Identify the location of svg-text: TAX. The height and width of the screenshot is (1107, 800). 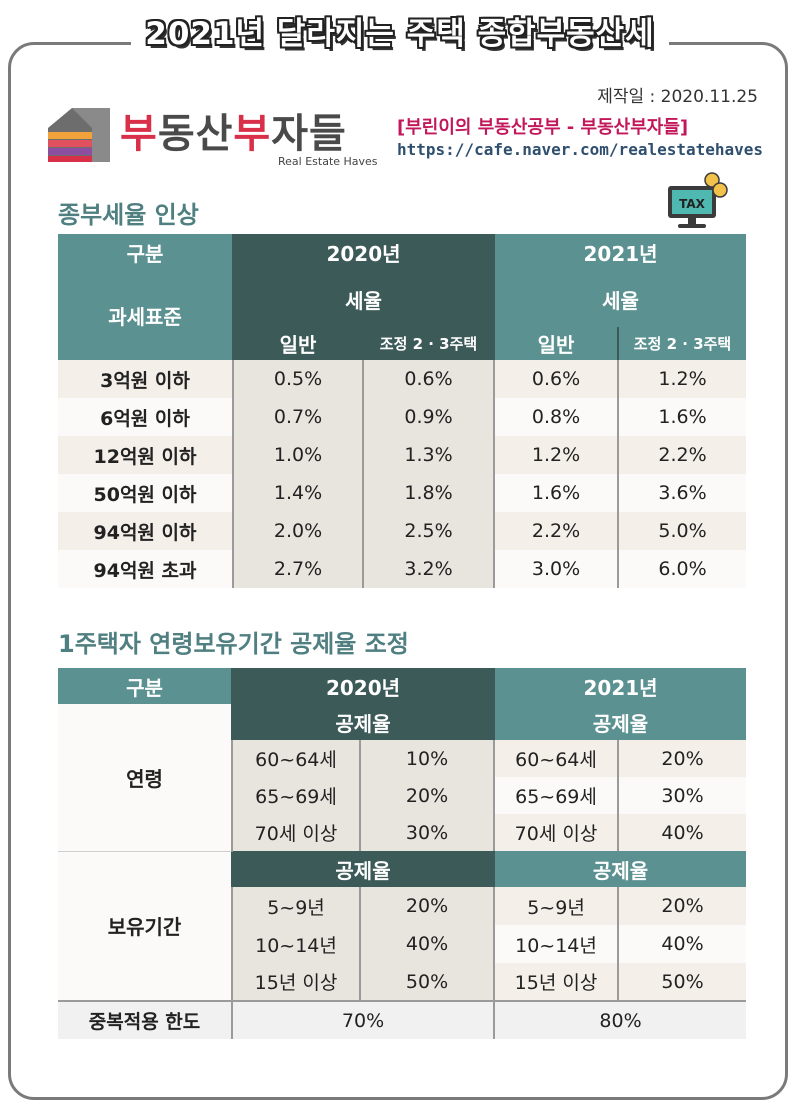
(692, 204).